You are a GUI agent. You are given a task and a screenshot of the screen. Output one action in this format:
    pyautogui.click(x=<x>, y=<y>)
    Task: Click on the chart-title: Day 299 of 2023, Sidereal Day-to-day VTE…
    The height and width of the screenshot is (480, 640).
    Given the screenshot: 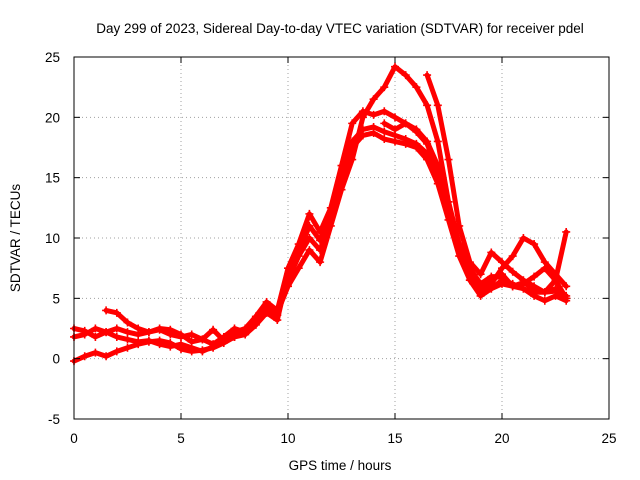 What is the action you would take?
    pyautogui.click(x=339, y=28)
    